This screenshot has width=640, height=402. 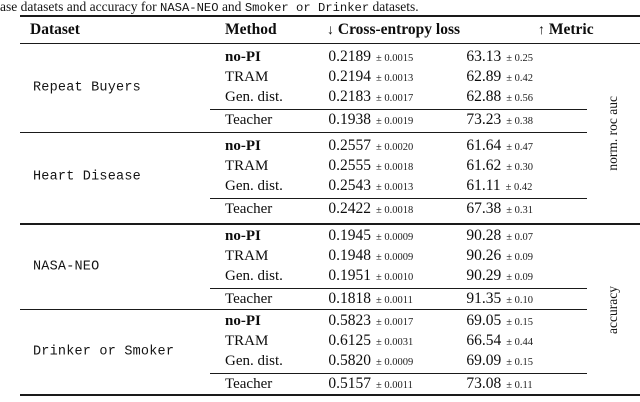 What do you see at coordinates (484, 76) in the screenshot?
I see `metric-value: 62.89` at bounding box center [484, 76].